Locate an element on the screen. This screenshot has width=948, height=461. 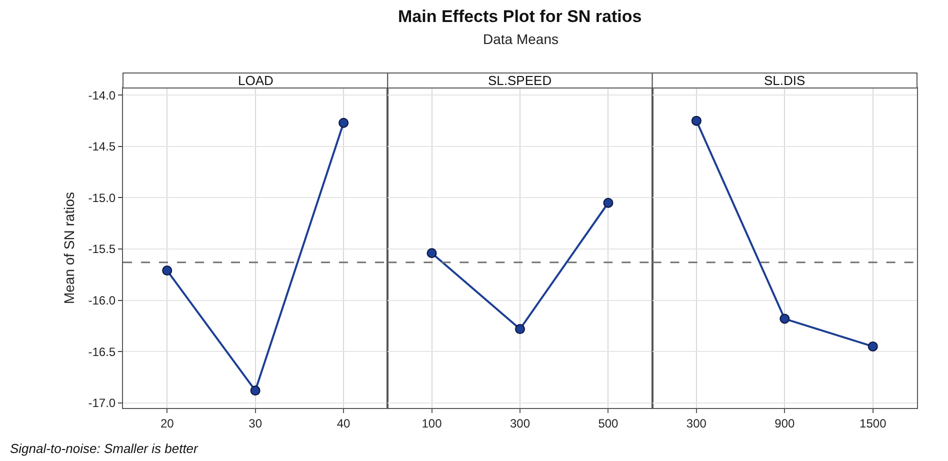
chart-subtitle: Data Means is located at coordinates (520, 39).